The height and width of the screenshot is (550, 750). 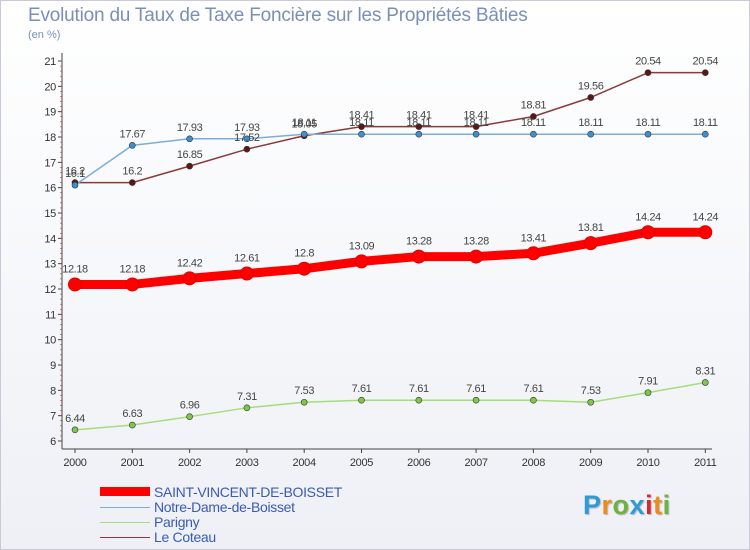 I want to click on data-label: 13.09, so click(x=362, y=246).